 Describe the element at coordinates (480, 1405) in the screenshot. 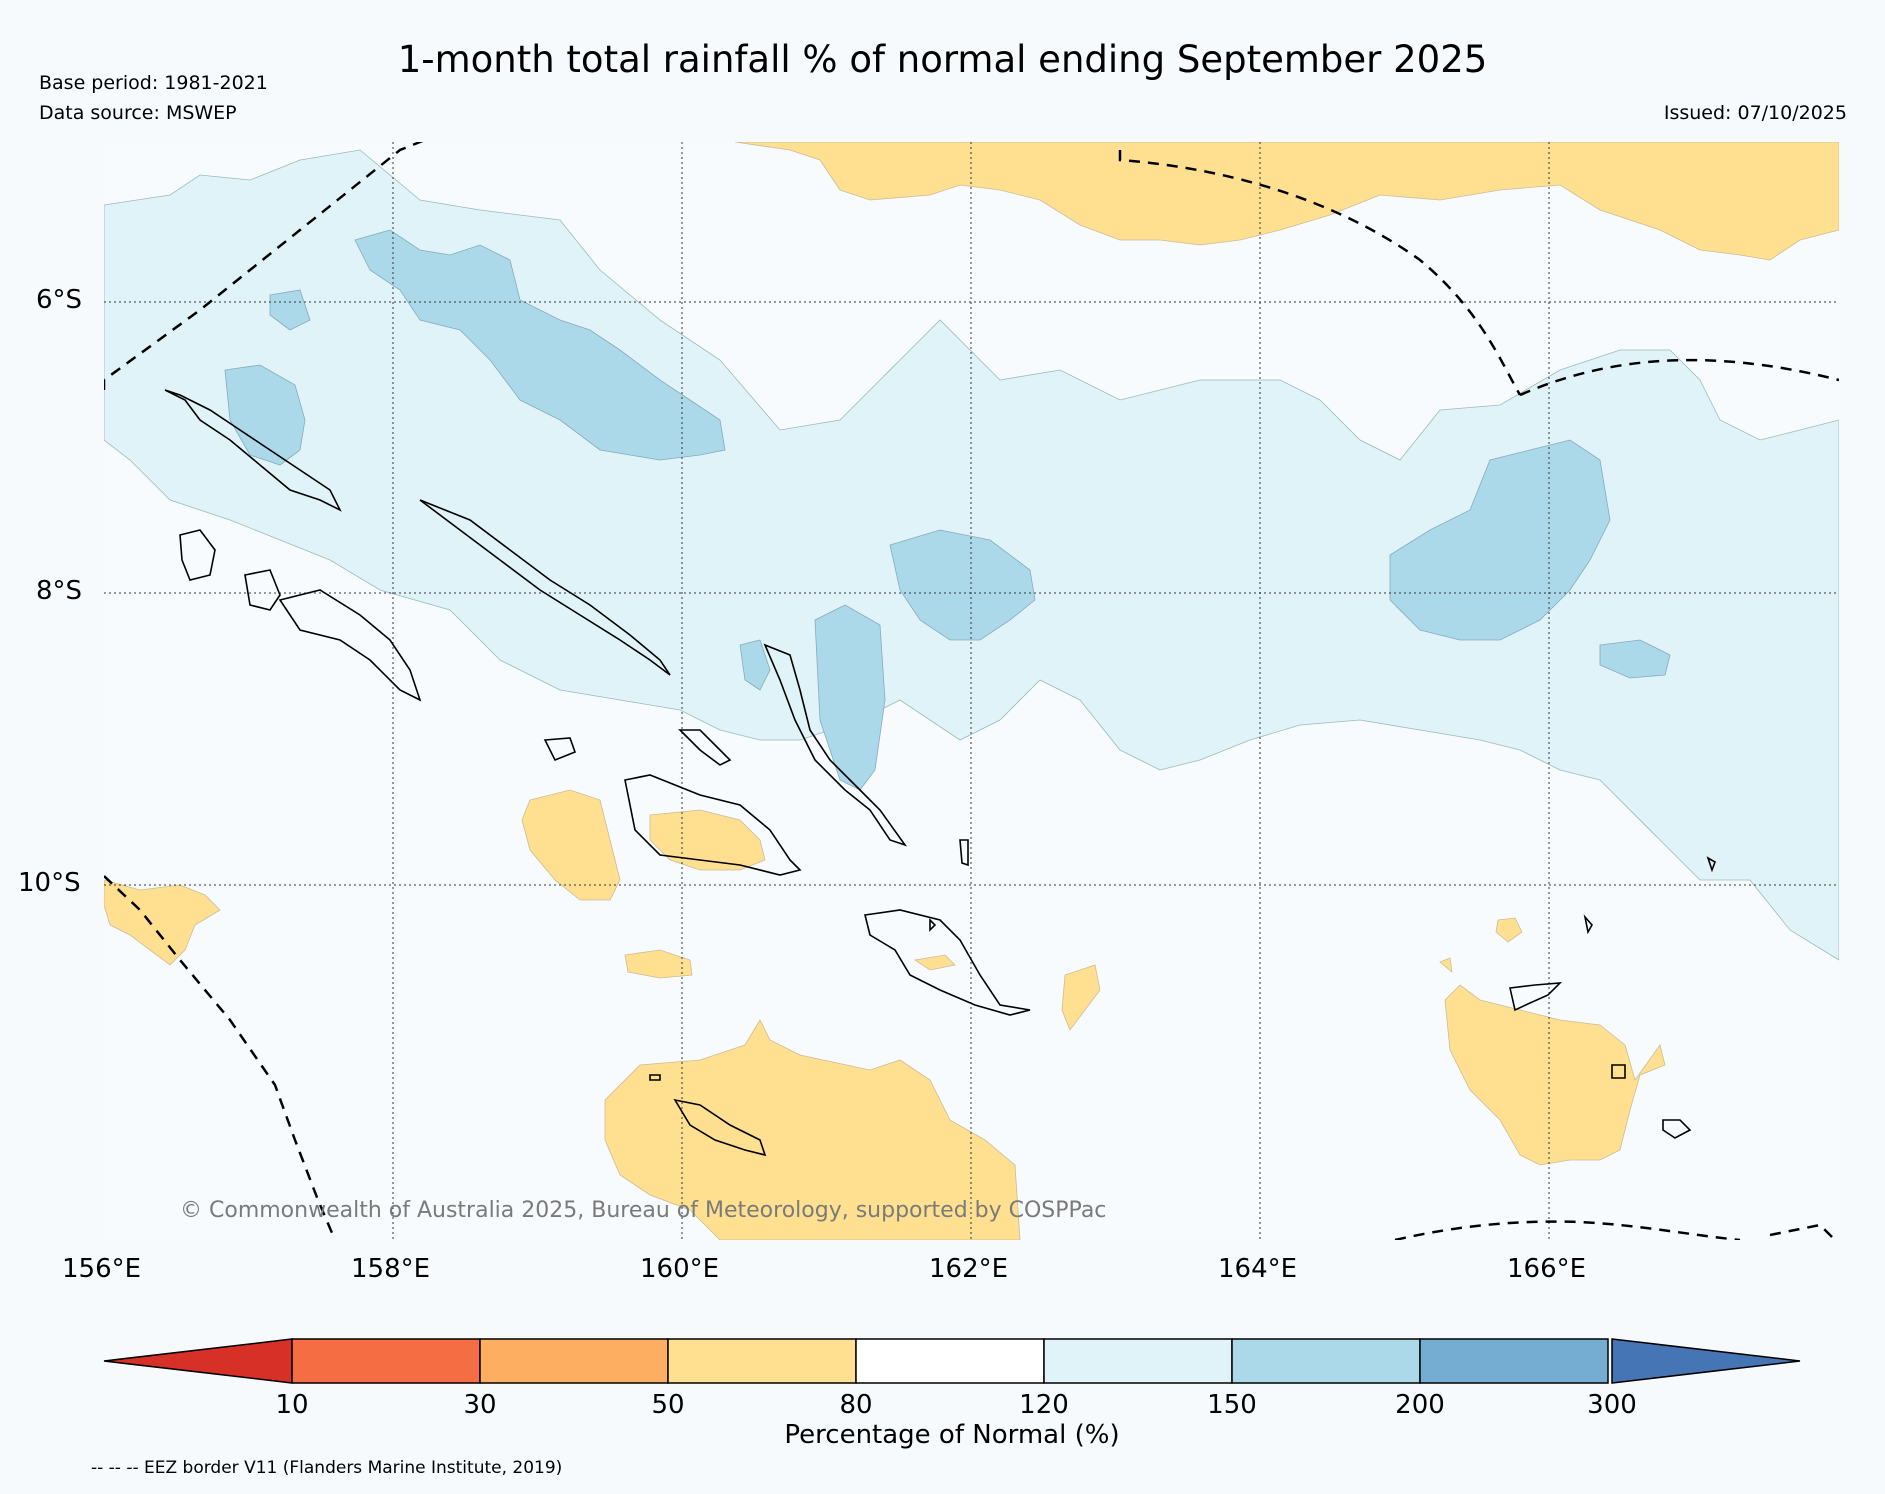

I see `colorbar-tick: 30` at that location.